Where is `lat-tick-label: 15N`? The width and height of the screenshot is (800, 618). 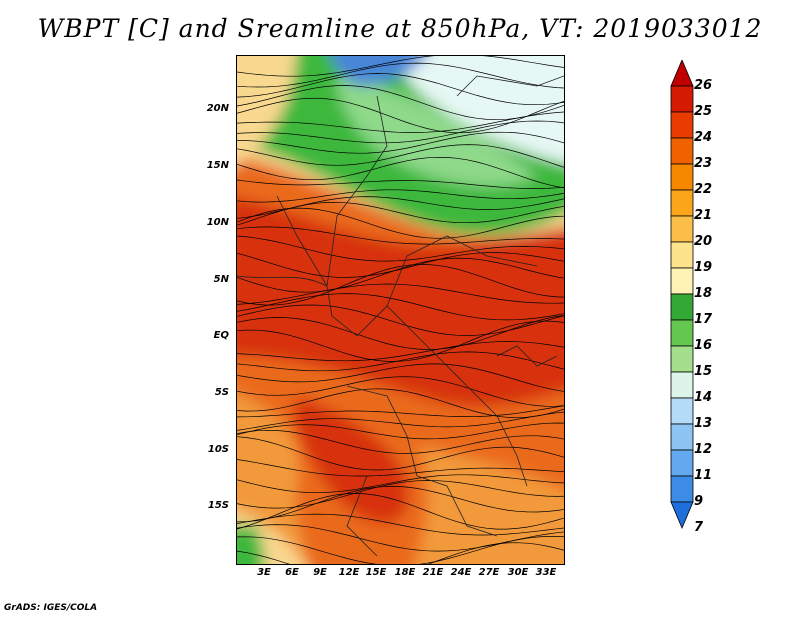 lat-tick-label: 15N is located at coordinates (217, 165).